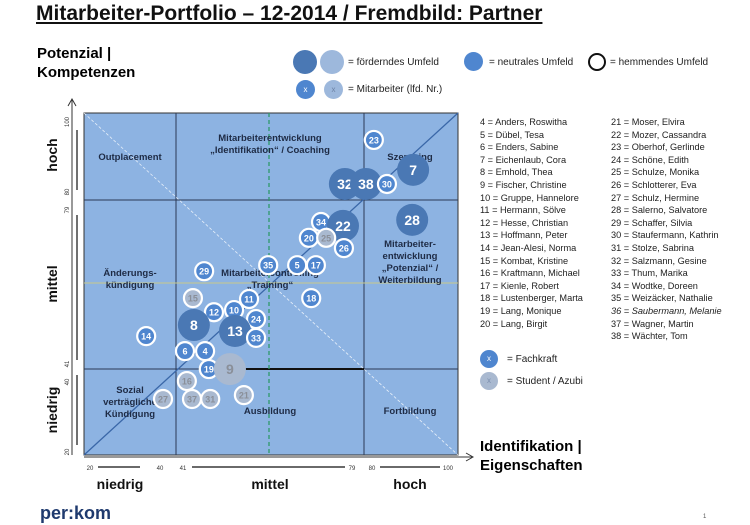 The width and height of the screenshot is (750, 525). I want to click on bubble-label: 35, so click(268, 266).